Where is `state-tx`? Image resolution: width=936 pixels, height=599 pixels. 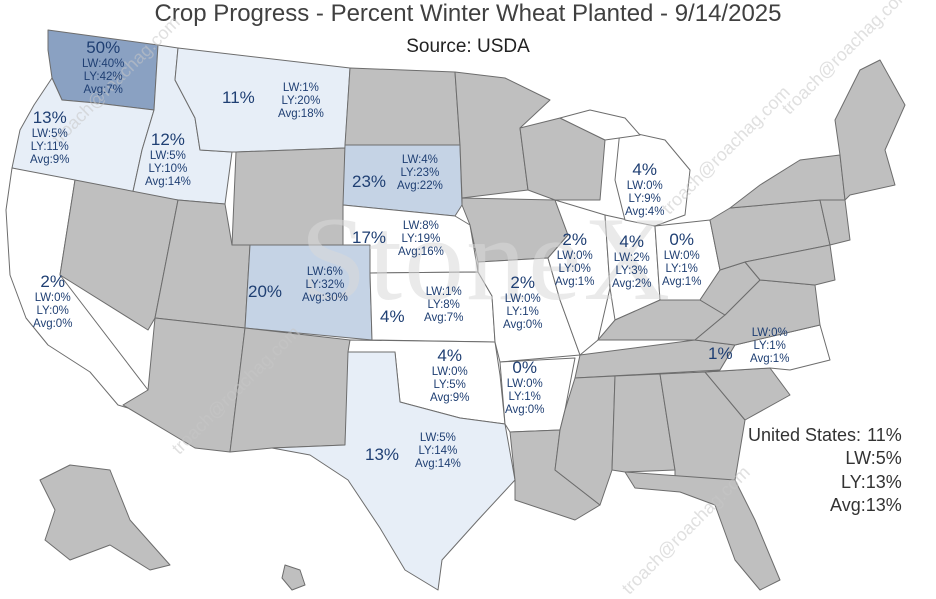 state-tx is located at coordinates (393, 471).